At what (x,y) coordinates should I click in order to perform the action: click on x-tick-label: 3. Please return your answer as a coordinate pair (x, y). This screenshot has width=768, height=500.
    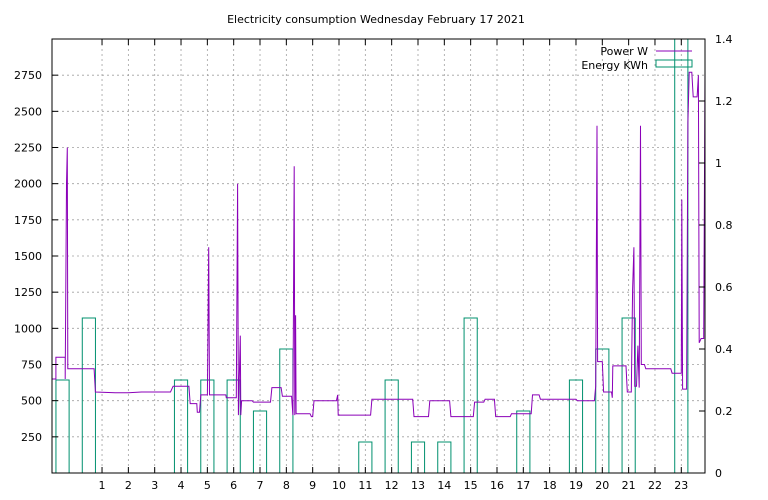
    Looking at the image, I should click on (154, 485).